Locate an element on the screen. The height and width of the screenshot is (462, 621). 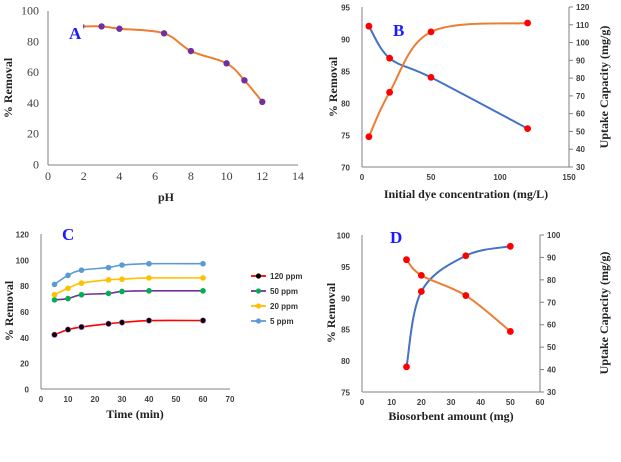
legend-label: 5 ppm is located at coordinates (282, 321).